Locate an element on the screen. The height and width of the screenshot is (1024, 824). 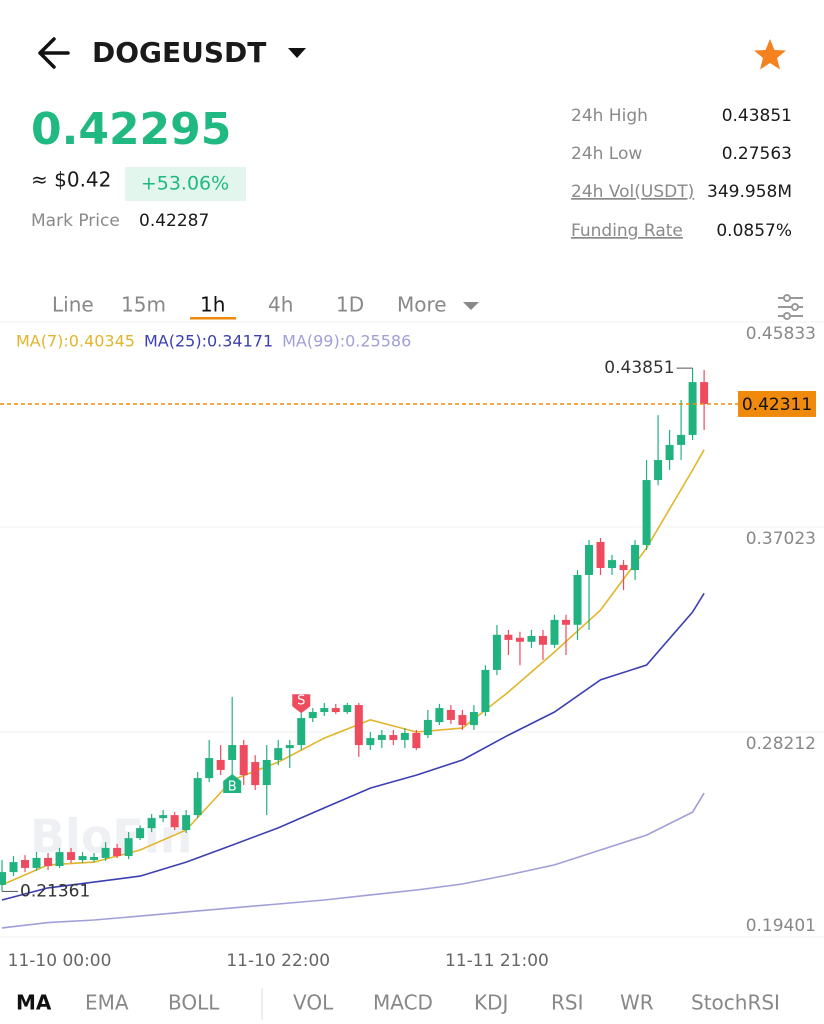
indicator-tab: WR is located at coordinates (637, 1003).